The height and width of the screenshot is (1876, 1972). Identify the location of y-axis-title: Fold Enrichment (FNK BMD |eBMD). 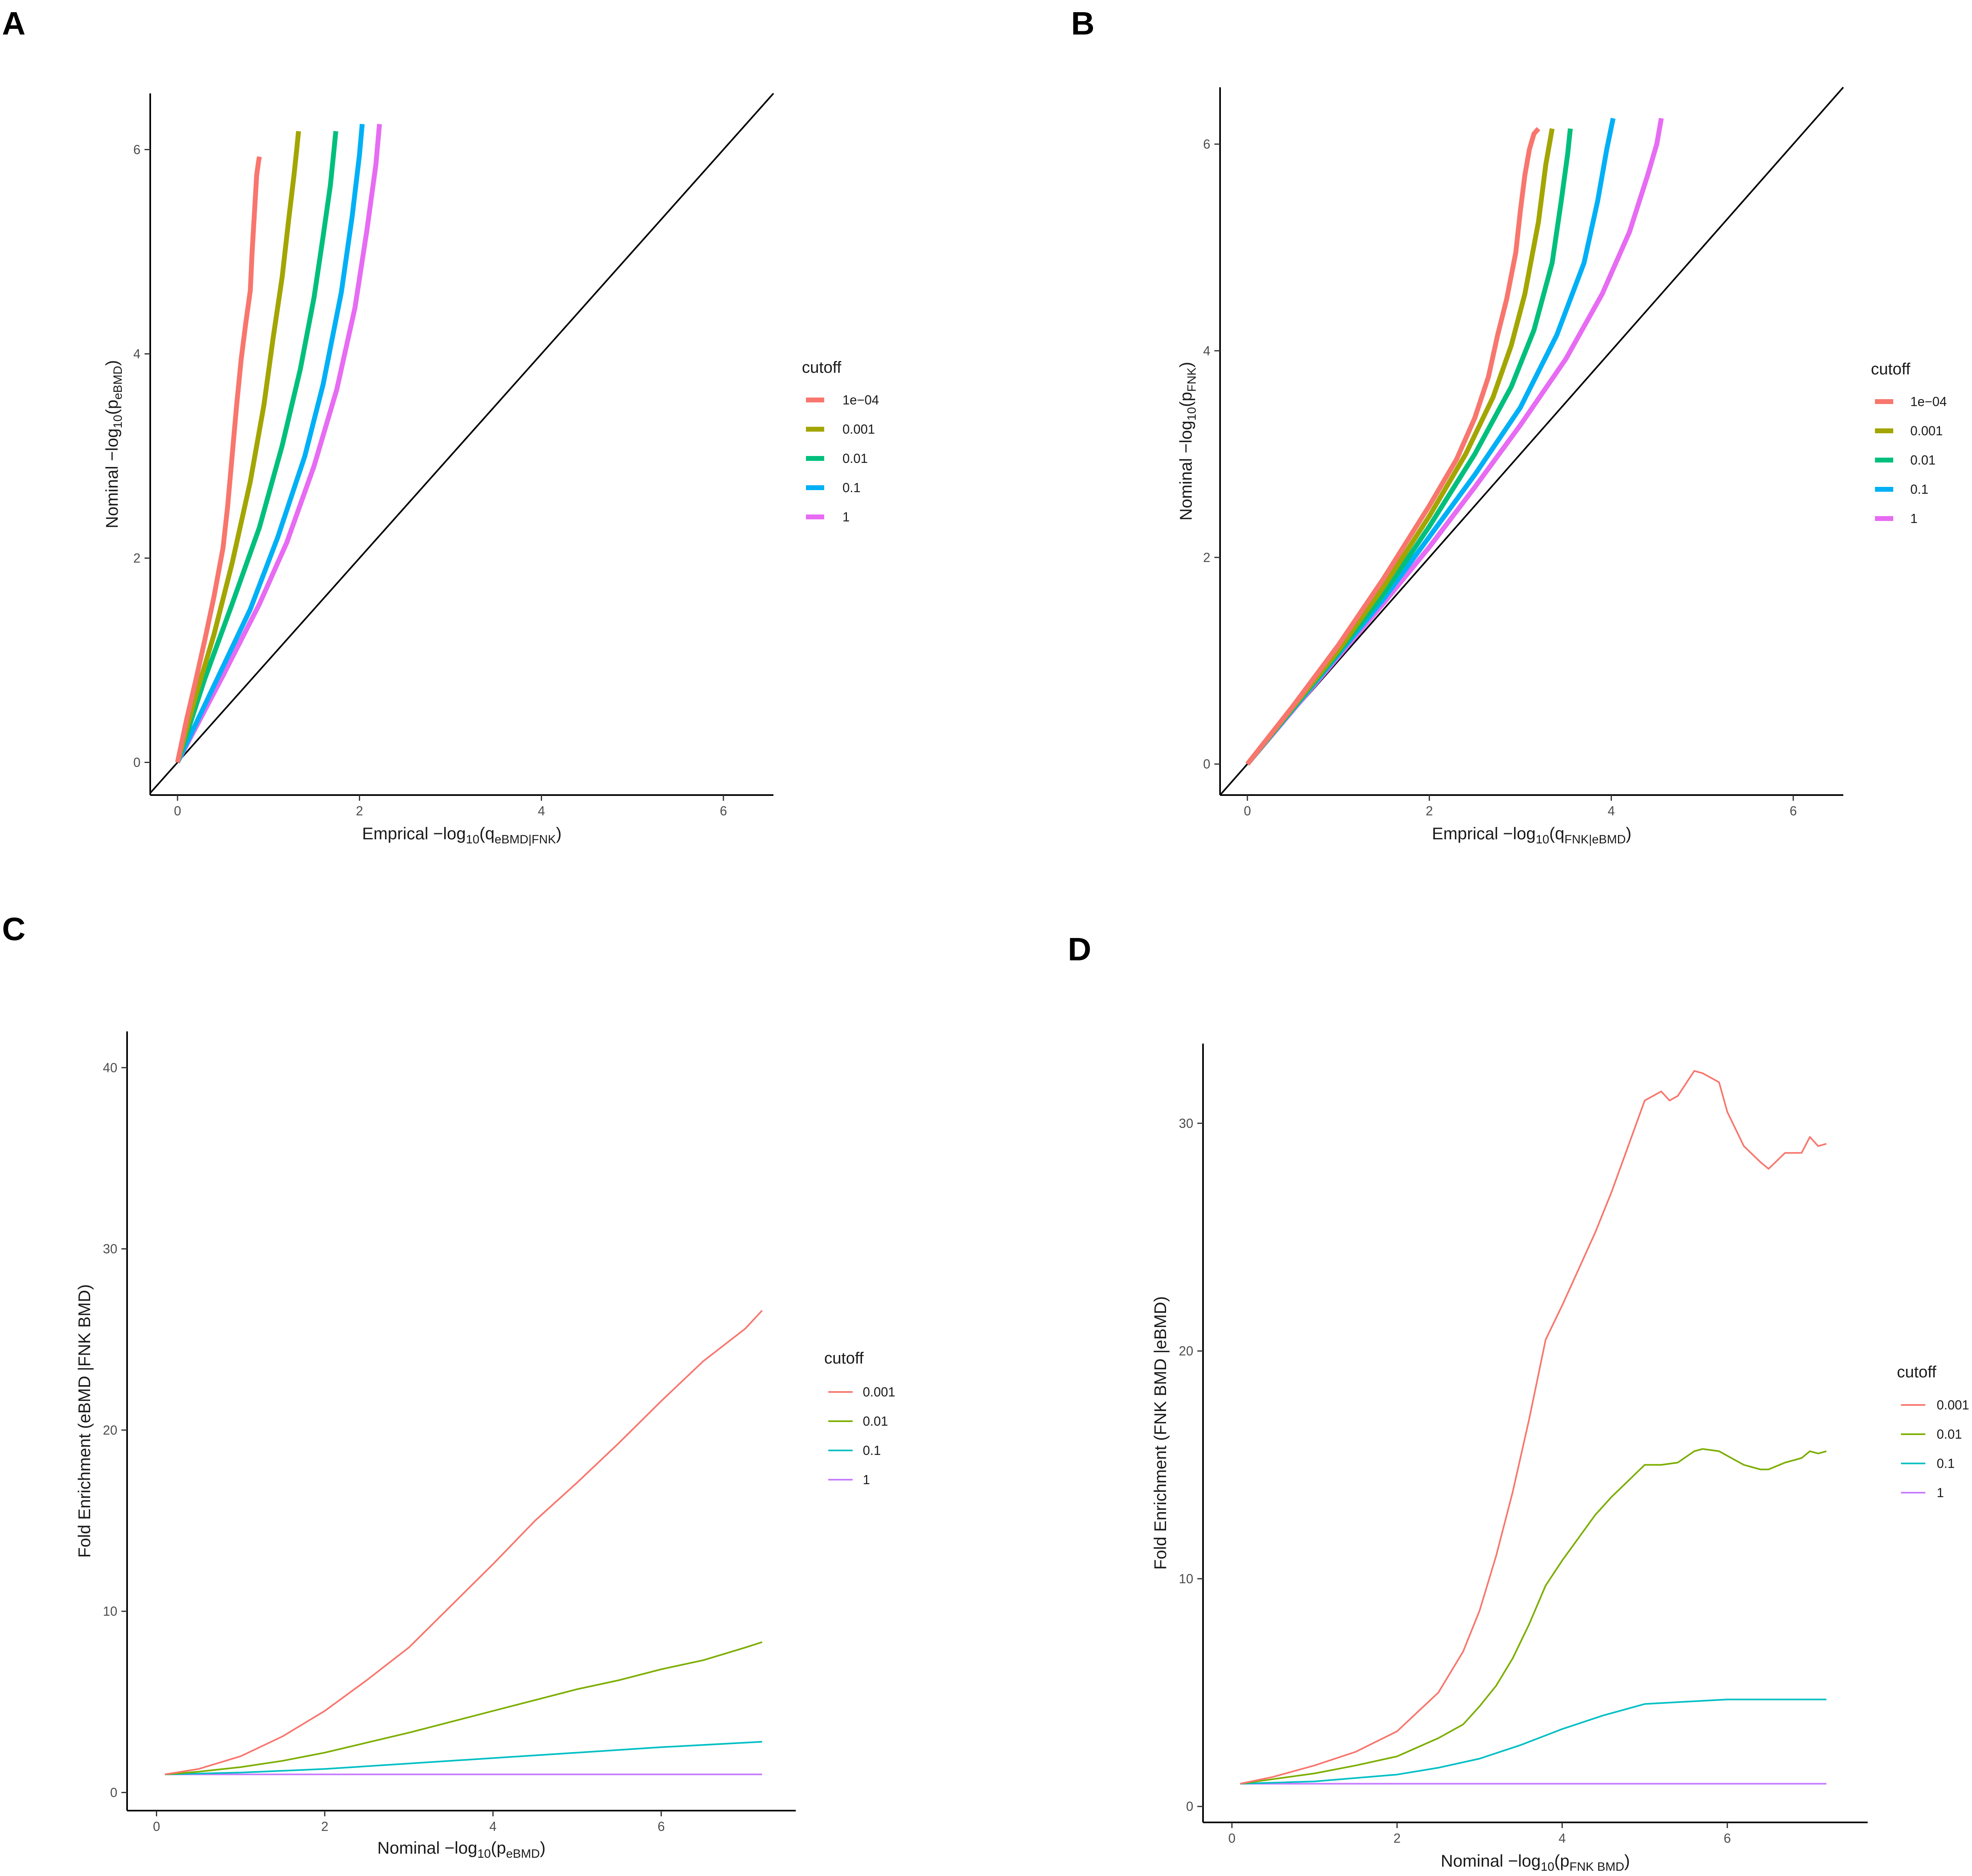
(1160, 1433).